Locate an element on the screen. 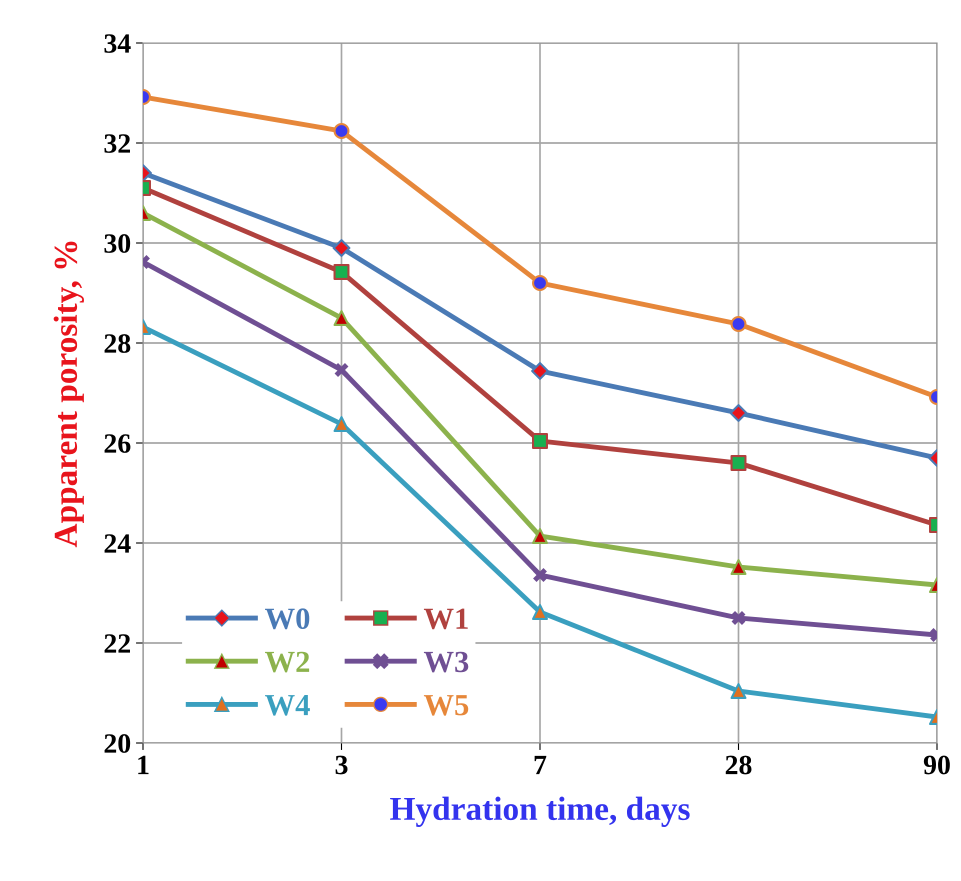  x-tick-label: 7 is located at coordinates (540, 765).